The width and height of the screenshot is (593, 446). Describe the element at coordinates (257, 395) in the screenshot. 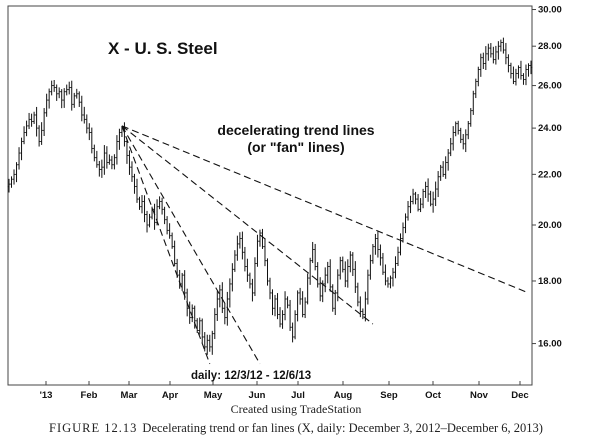

I see `date-tick-label: Jun` at that location.